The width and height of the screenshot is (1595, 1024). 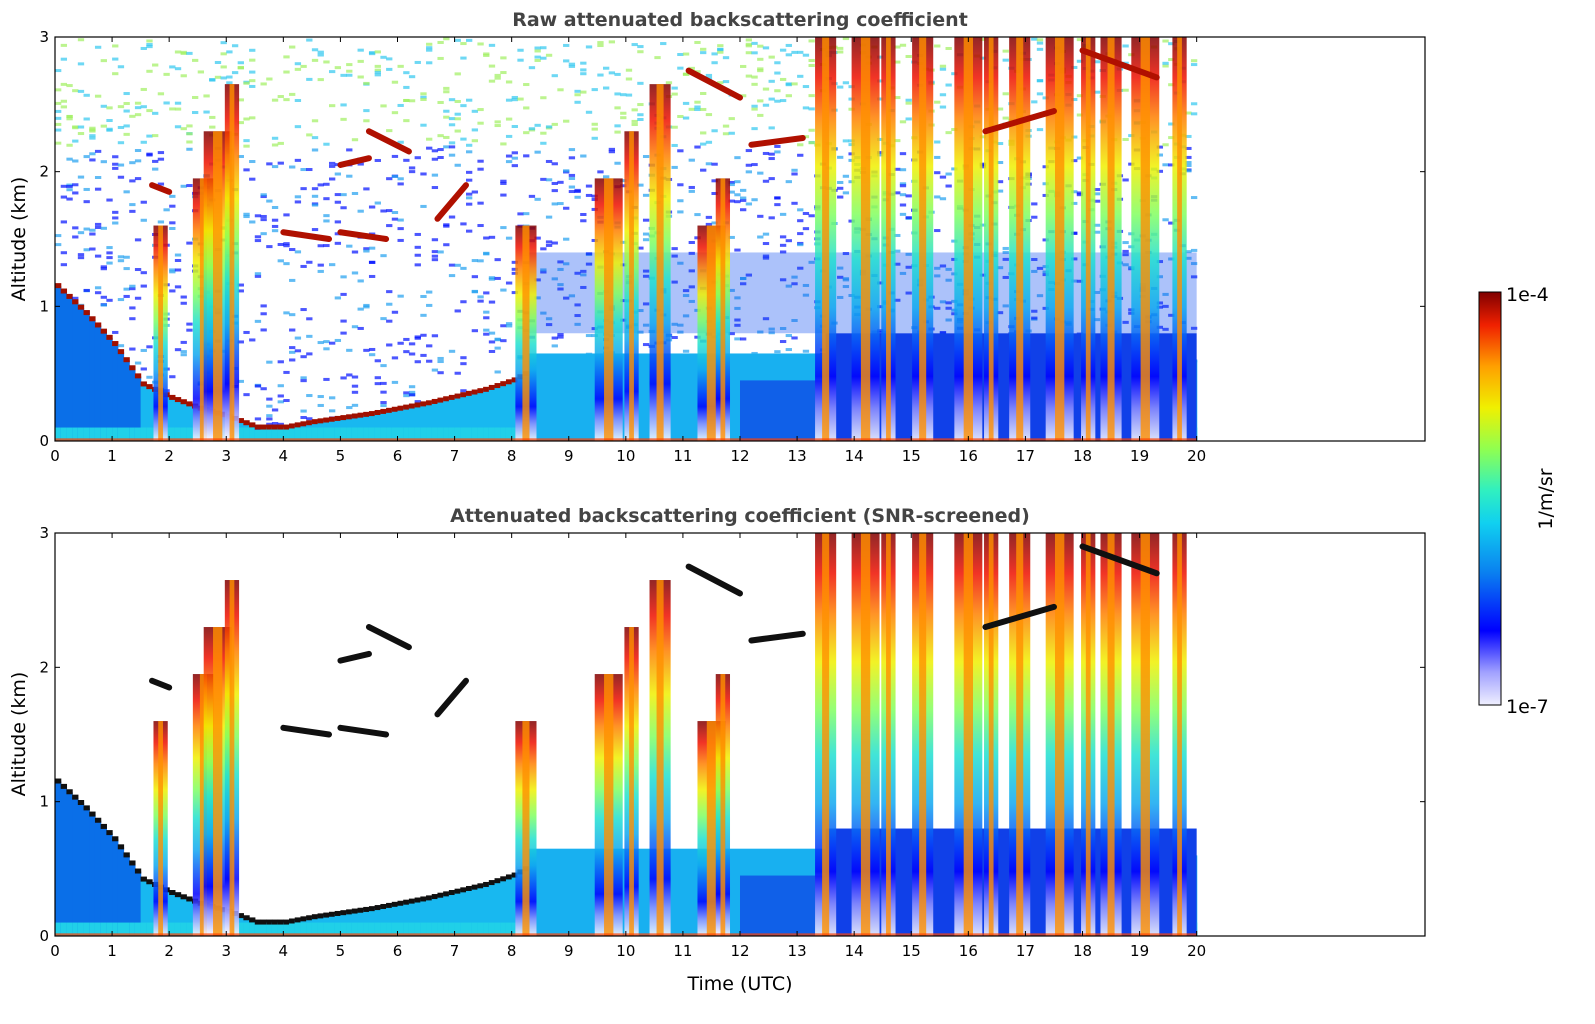 I want to click on x-tick-label: 14, so click(x=854, y=951).